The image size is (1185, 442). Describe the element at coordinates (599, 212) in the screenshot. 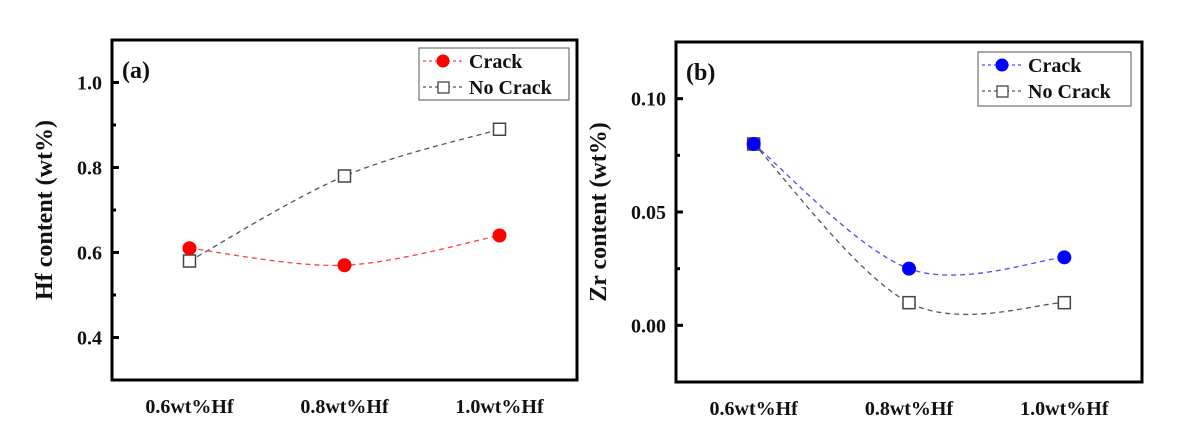

I see `y-axis-label: Zr content (wt%)` at that location.